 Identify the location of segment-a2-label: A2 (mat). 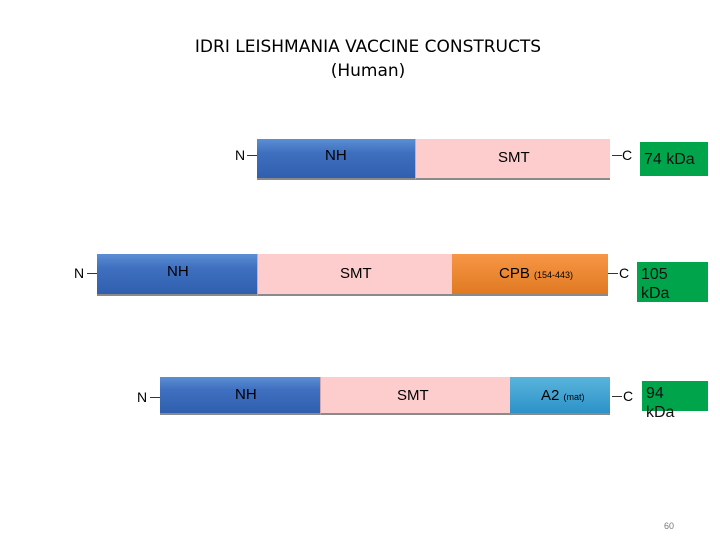
(563, 395).